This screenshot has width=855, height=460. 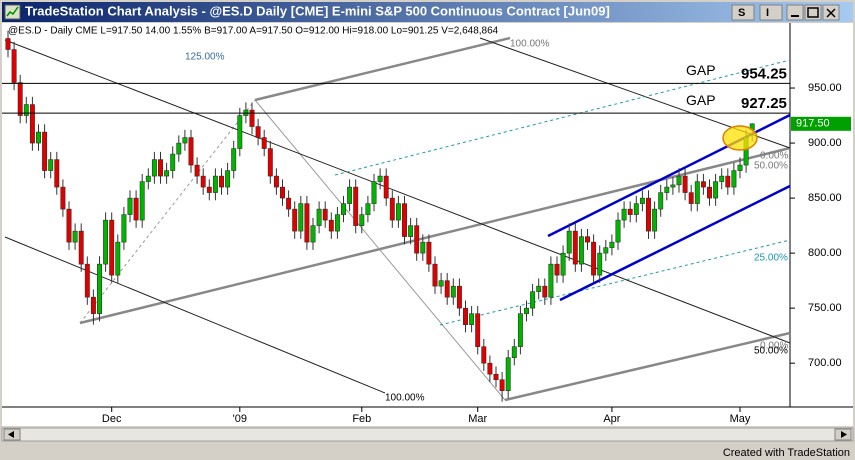 What do you see at coordinates (786, 453) in the screenshot?
I see `footer: Created with TradeStation` at bounding box center [786, 453].